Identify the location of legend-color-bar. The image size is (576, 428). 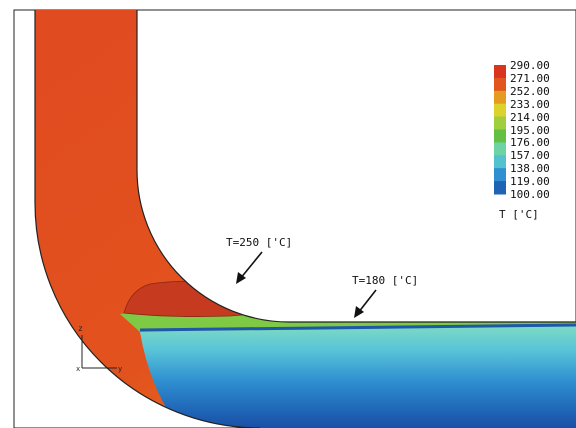
(500, 130).